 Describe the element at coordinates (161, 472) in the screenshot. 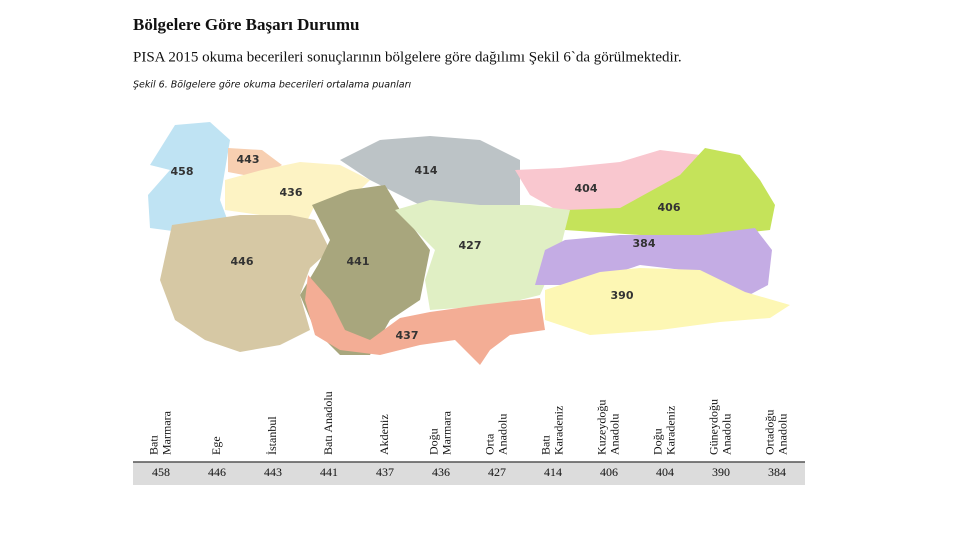

I see `table-cell: 458` at that location.